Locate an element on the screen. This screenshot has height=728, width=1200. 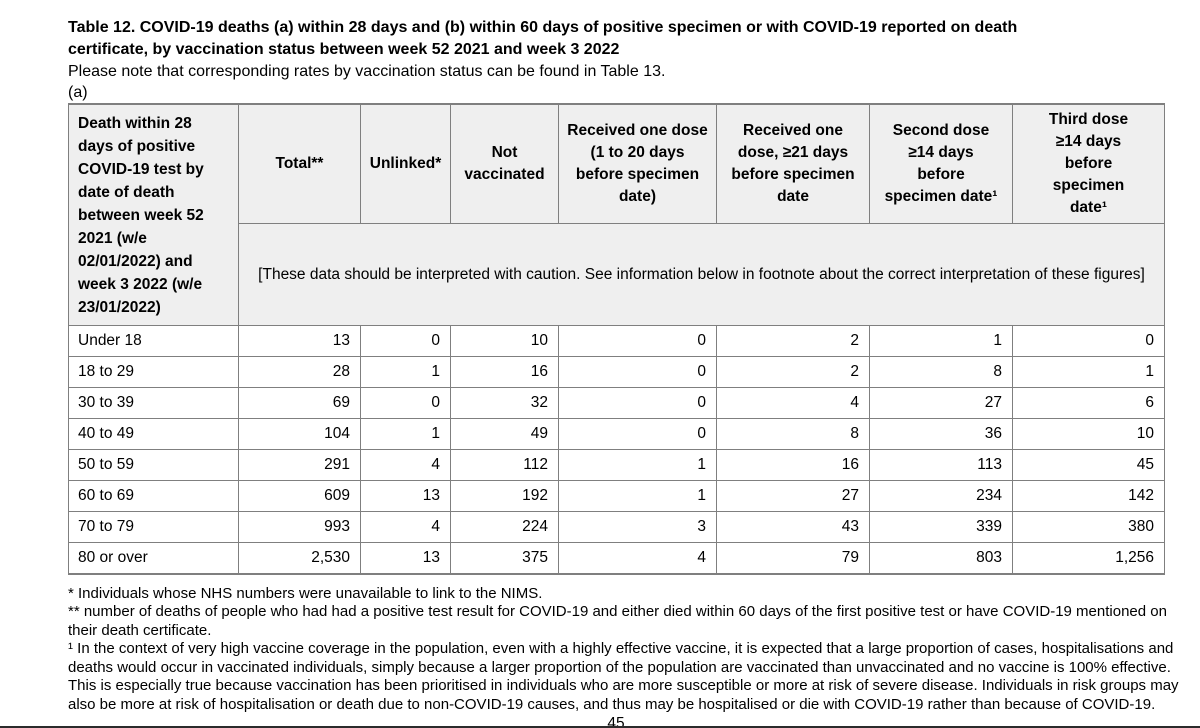
table-row: 80 or over 2,530 13 375 4 79 803 1,256 is located at coordinates (616, 558).